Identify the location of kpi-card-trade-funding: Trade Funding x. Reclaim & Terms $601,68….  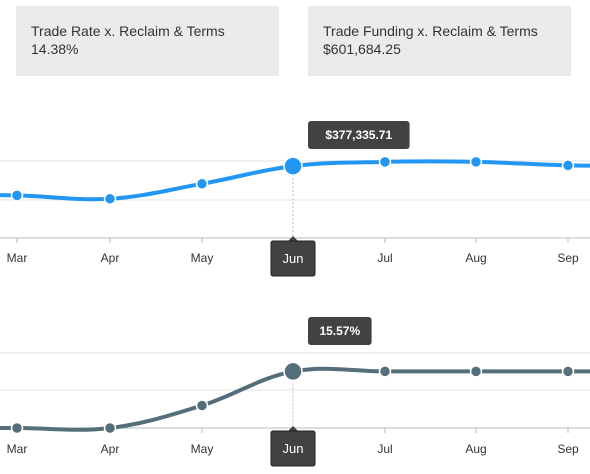
(439, 41).